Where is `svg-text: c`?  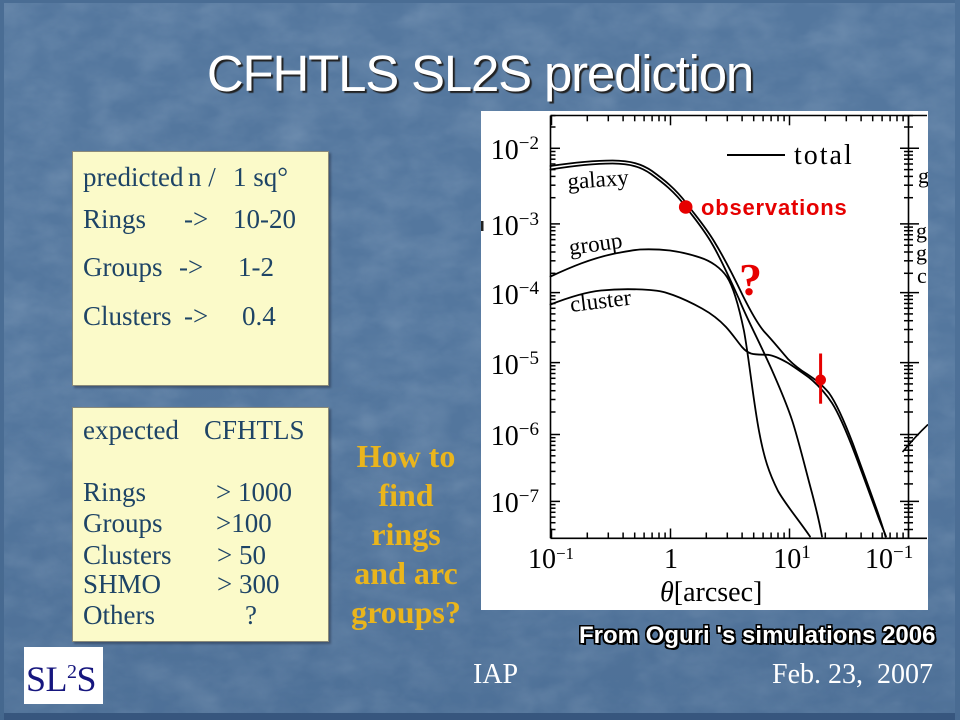 svg-text: c is located at coordinates (922, 275).